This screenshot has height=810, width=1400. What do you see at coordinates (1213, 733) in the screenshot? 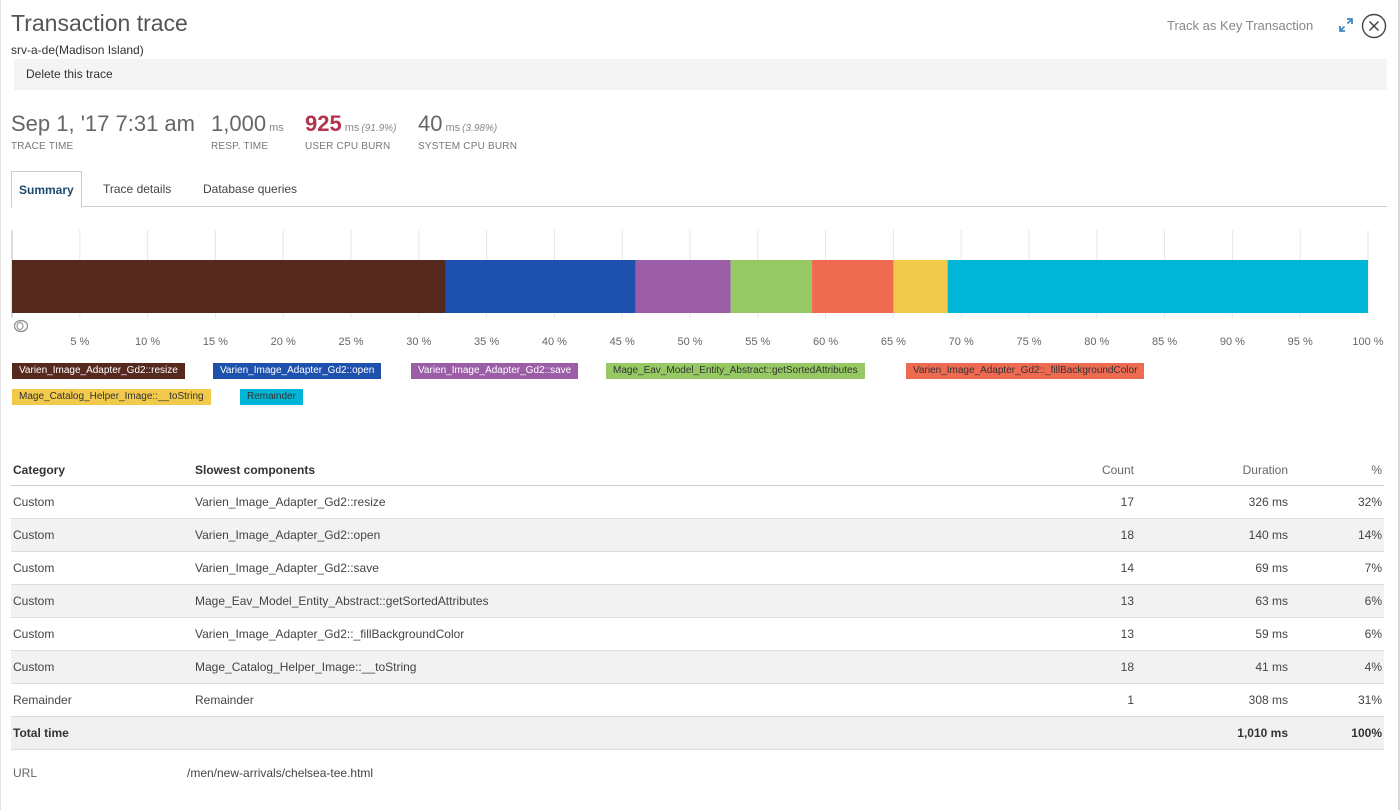
I see `total-cell-duration: 1,010 ms` at bounding box center [1213, 733].